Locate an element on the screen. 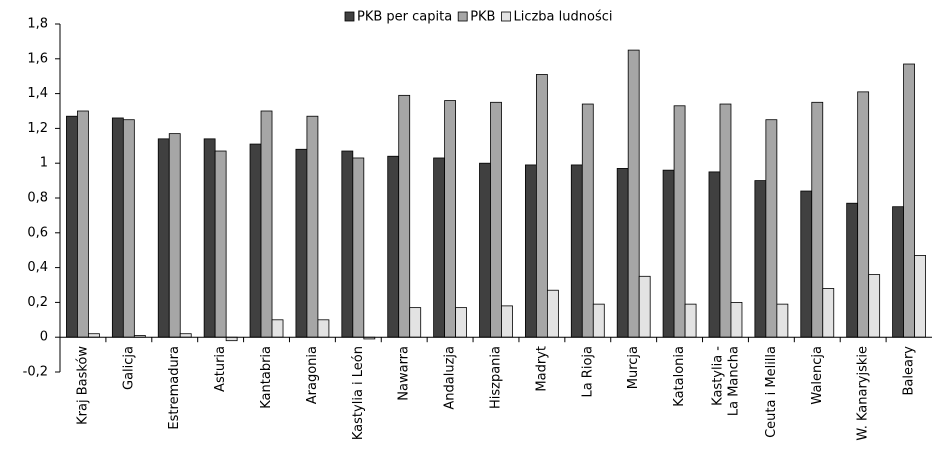  y-tick-label: 0,2 is located at coordinates (37, 302).